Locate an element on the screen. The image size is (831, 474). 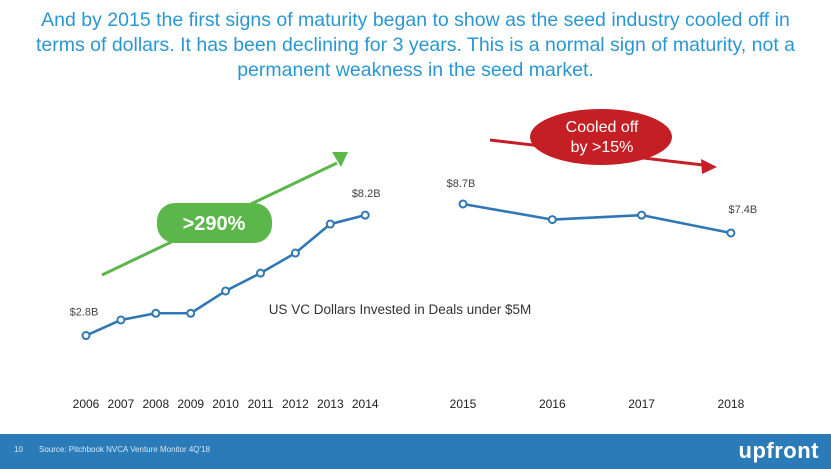
data-point-2011 is located at coordinates (260, 273).